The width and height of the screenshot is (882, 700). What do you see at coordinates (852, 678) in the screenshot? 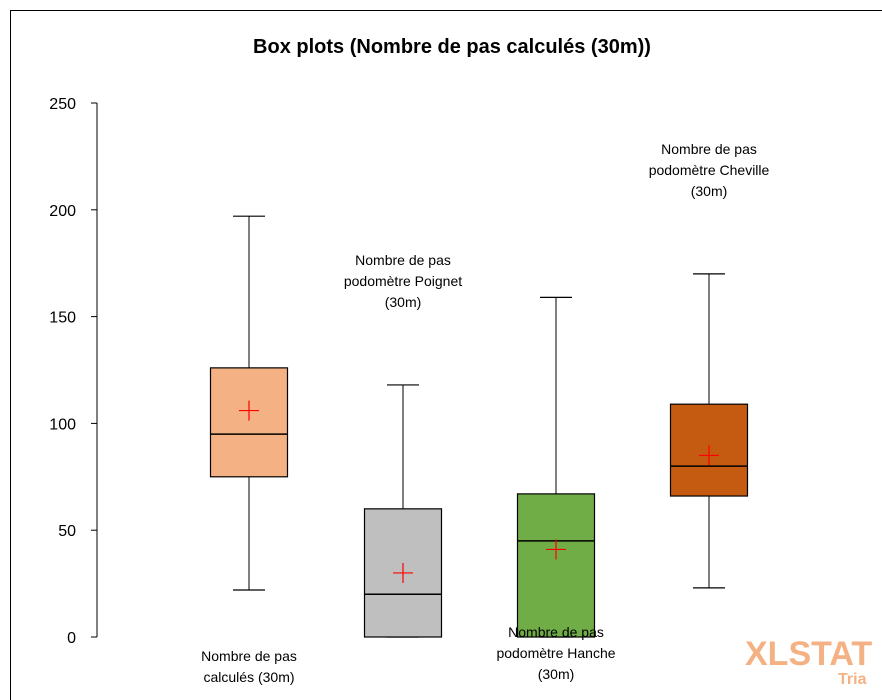
I see `xlstat-logo-sub: Tria` at bounding box center [852, 678].